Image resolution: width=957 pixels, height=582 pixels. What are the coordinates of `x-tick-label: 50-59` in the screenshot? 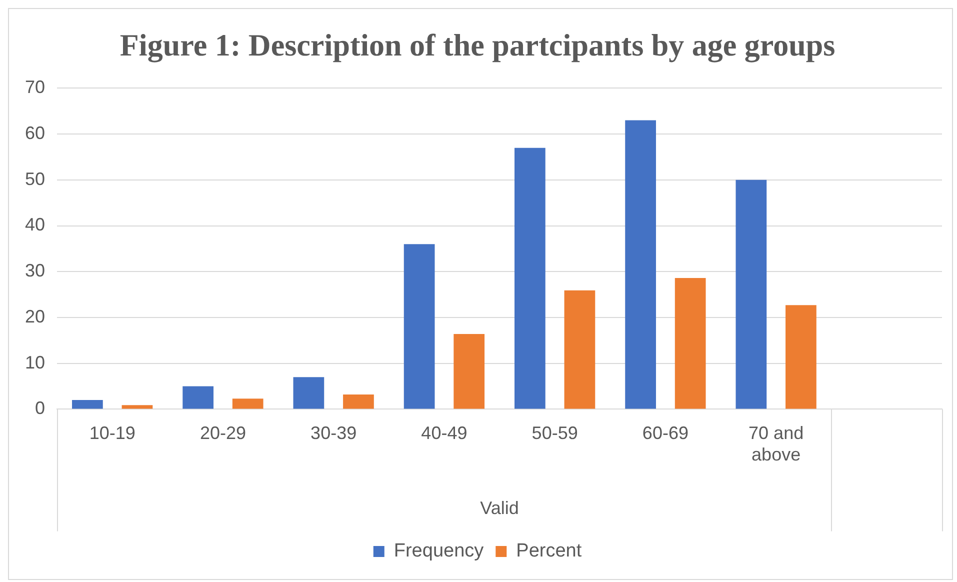 It's located at (555, 432).